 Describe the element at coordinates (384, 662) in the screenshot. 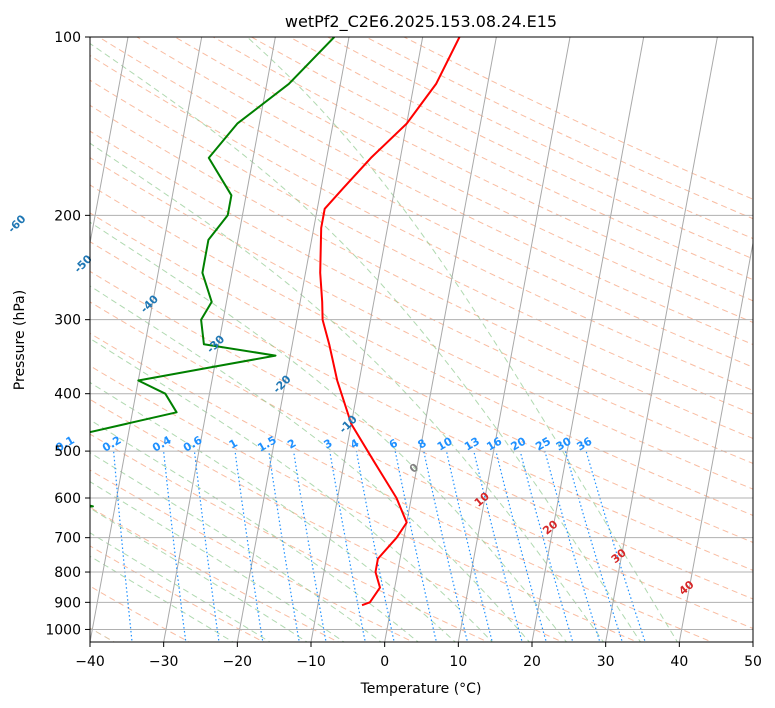

I see `x-tick-label: 0` at that location.